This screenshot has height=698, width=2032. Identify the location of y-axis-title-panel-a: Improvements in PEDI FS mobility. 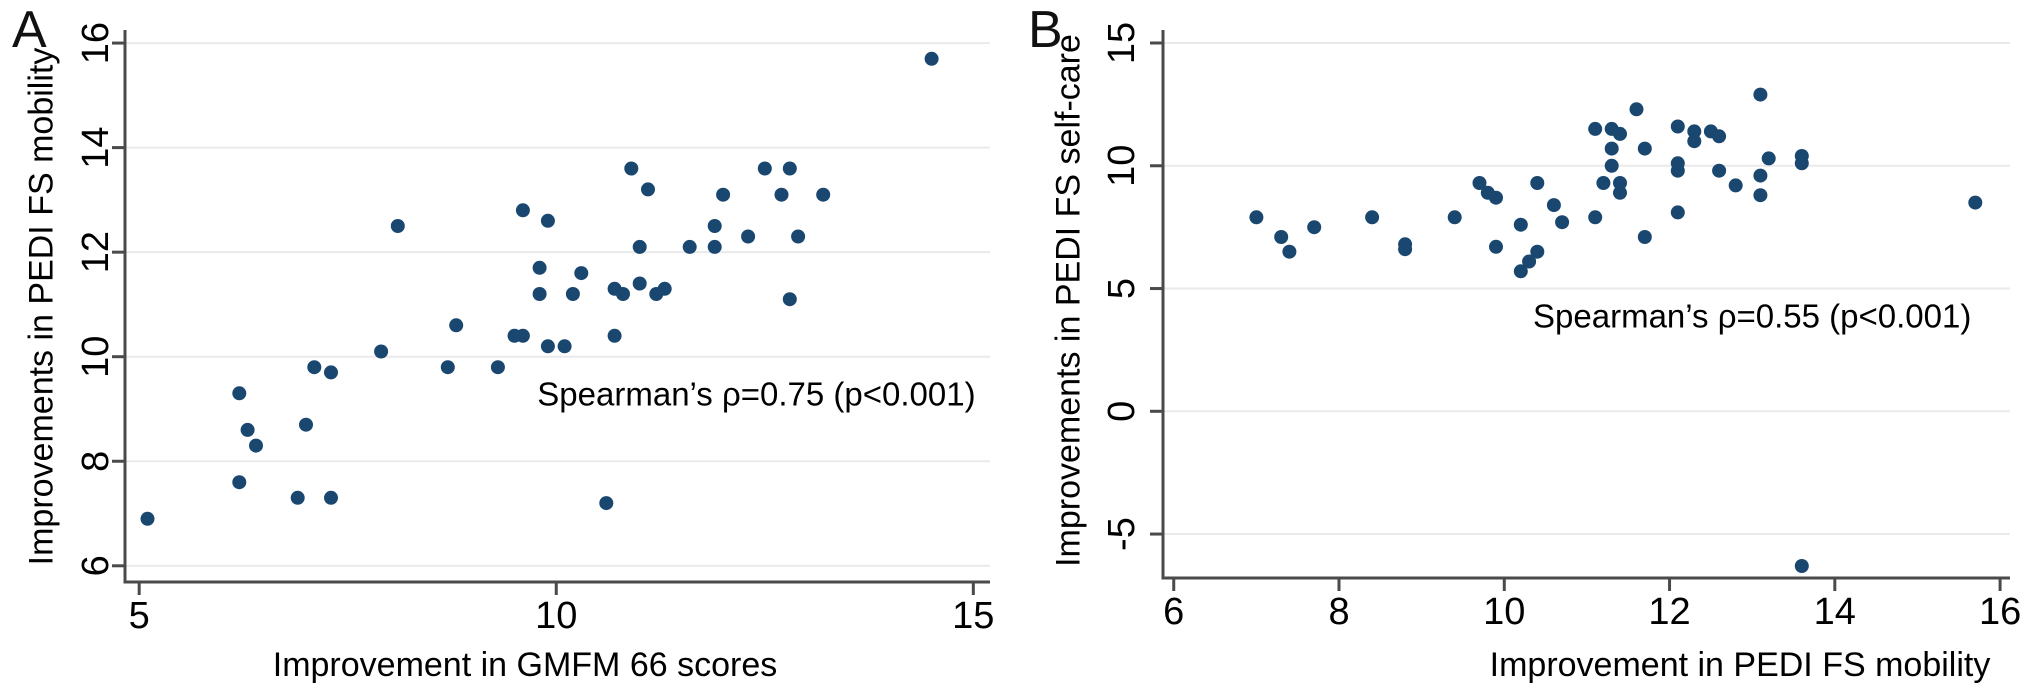
(41, 306).